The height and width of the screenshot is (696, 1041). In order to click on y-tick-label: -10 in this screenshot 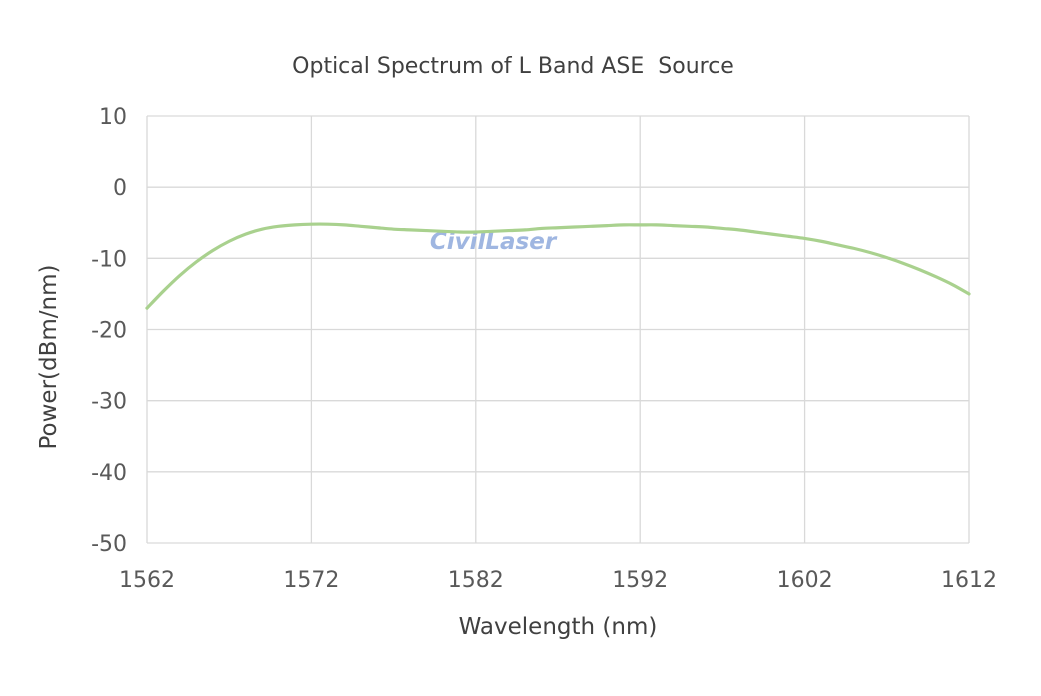, I will do `click(109, 259)`.